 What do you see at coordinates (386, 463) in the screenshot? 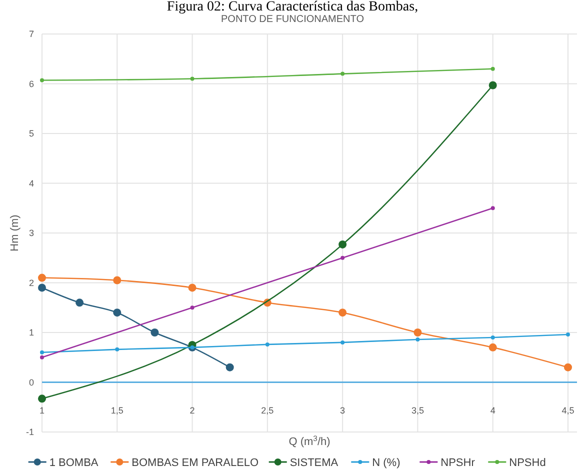
I see `legend-label: N (%)` at bounding box center [386, 463].